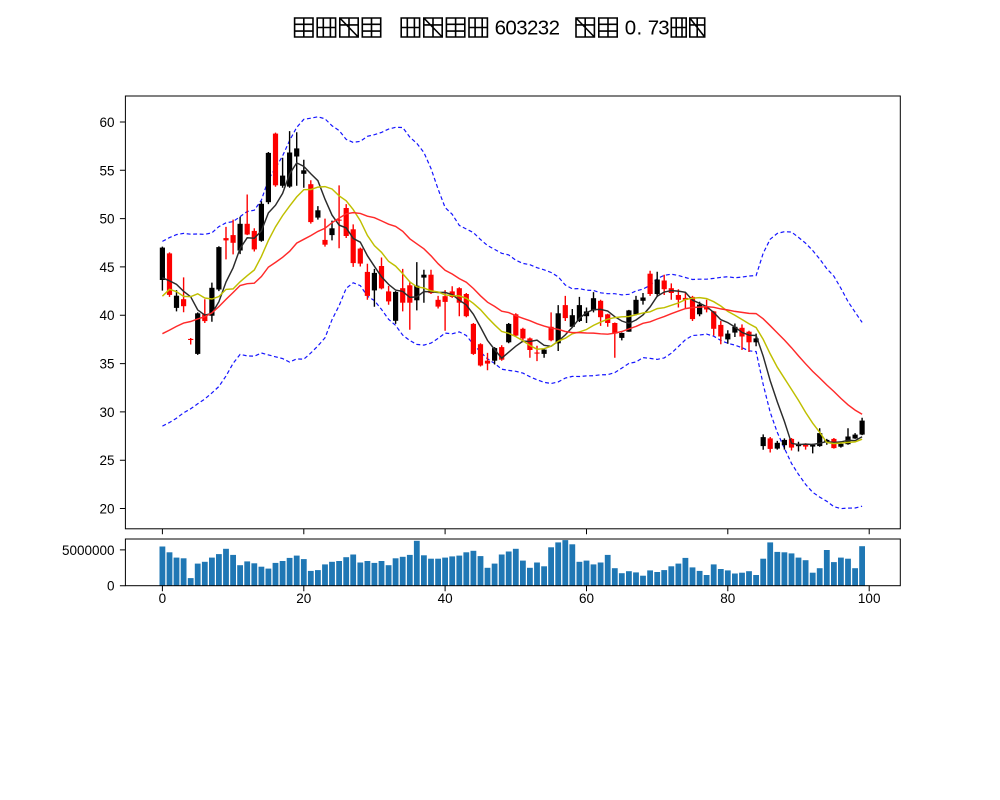  I want to click on svg-text: 35, so click(106, 364).